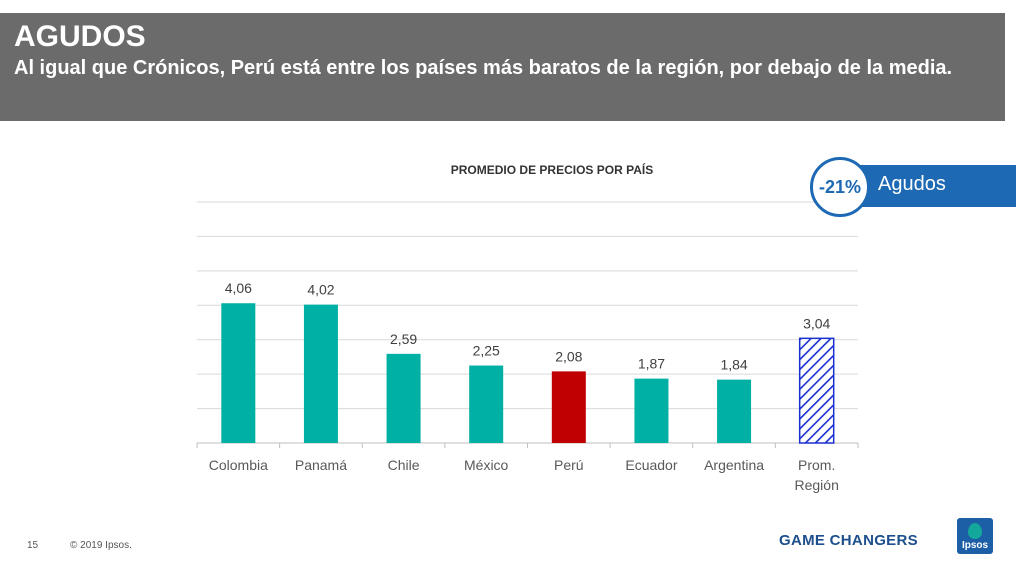  I want to click on data-label-5: 1,87, so click(651, 364).